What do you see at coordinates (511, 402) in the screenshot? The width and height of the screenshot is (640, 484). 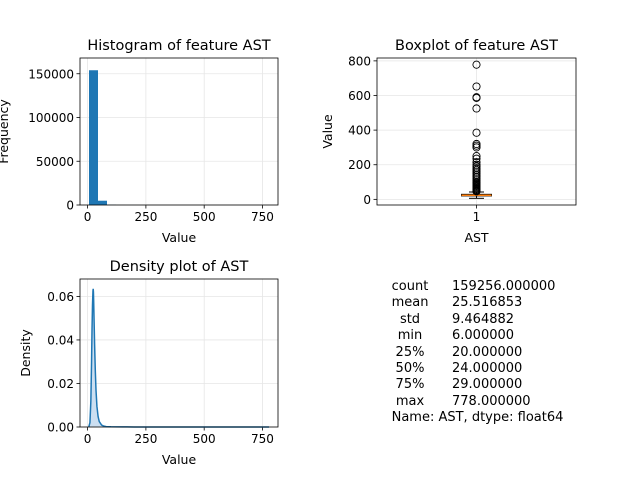 I see `summary-value: 778.000000` at bounding box center [511, 402].